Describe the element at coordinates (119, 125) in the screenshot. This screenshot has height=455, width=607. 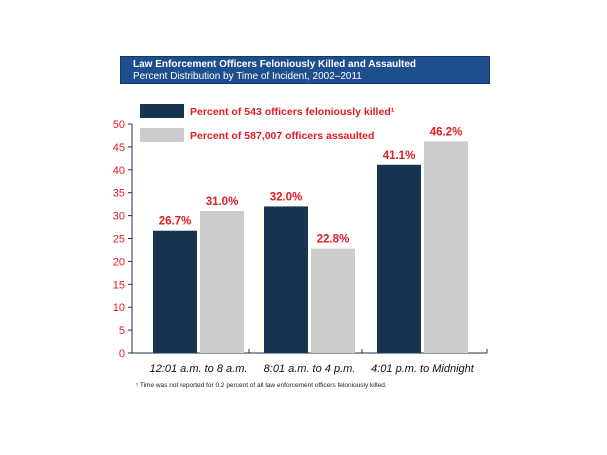
I see `y-tick-label: 50` at that location.